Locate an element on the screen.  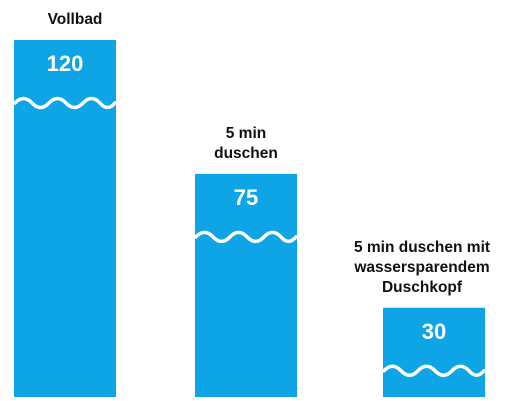
value-label-2: 75 is located at coordinates (246, 197).